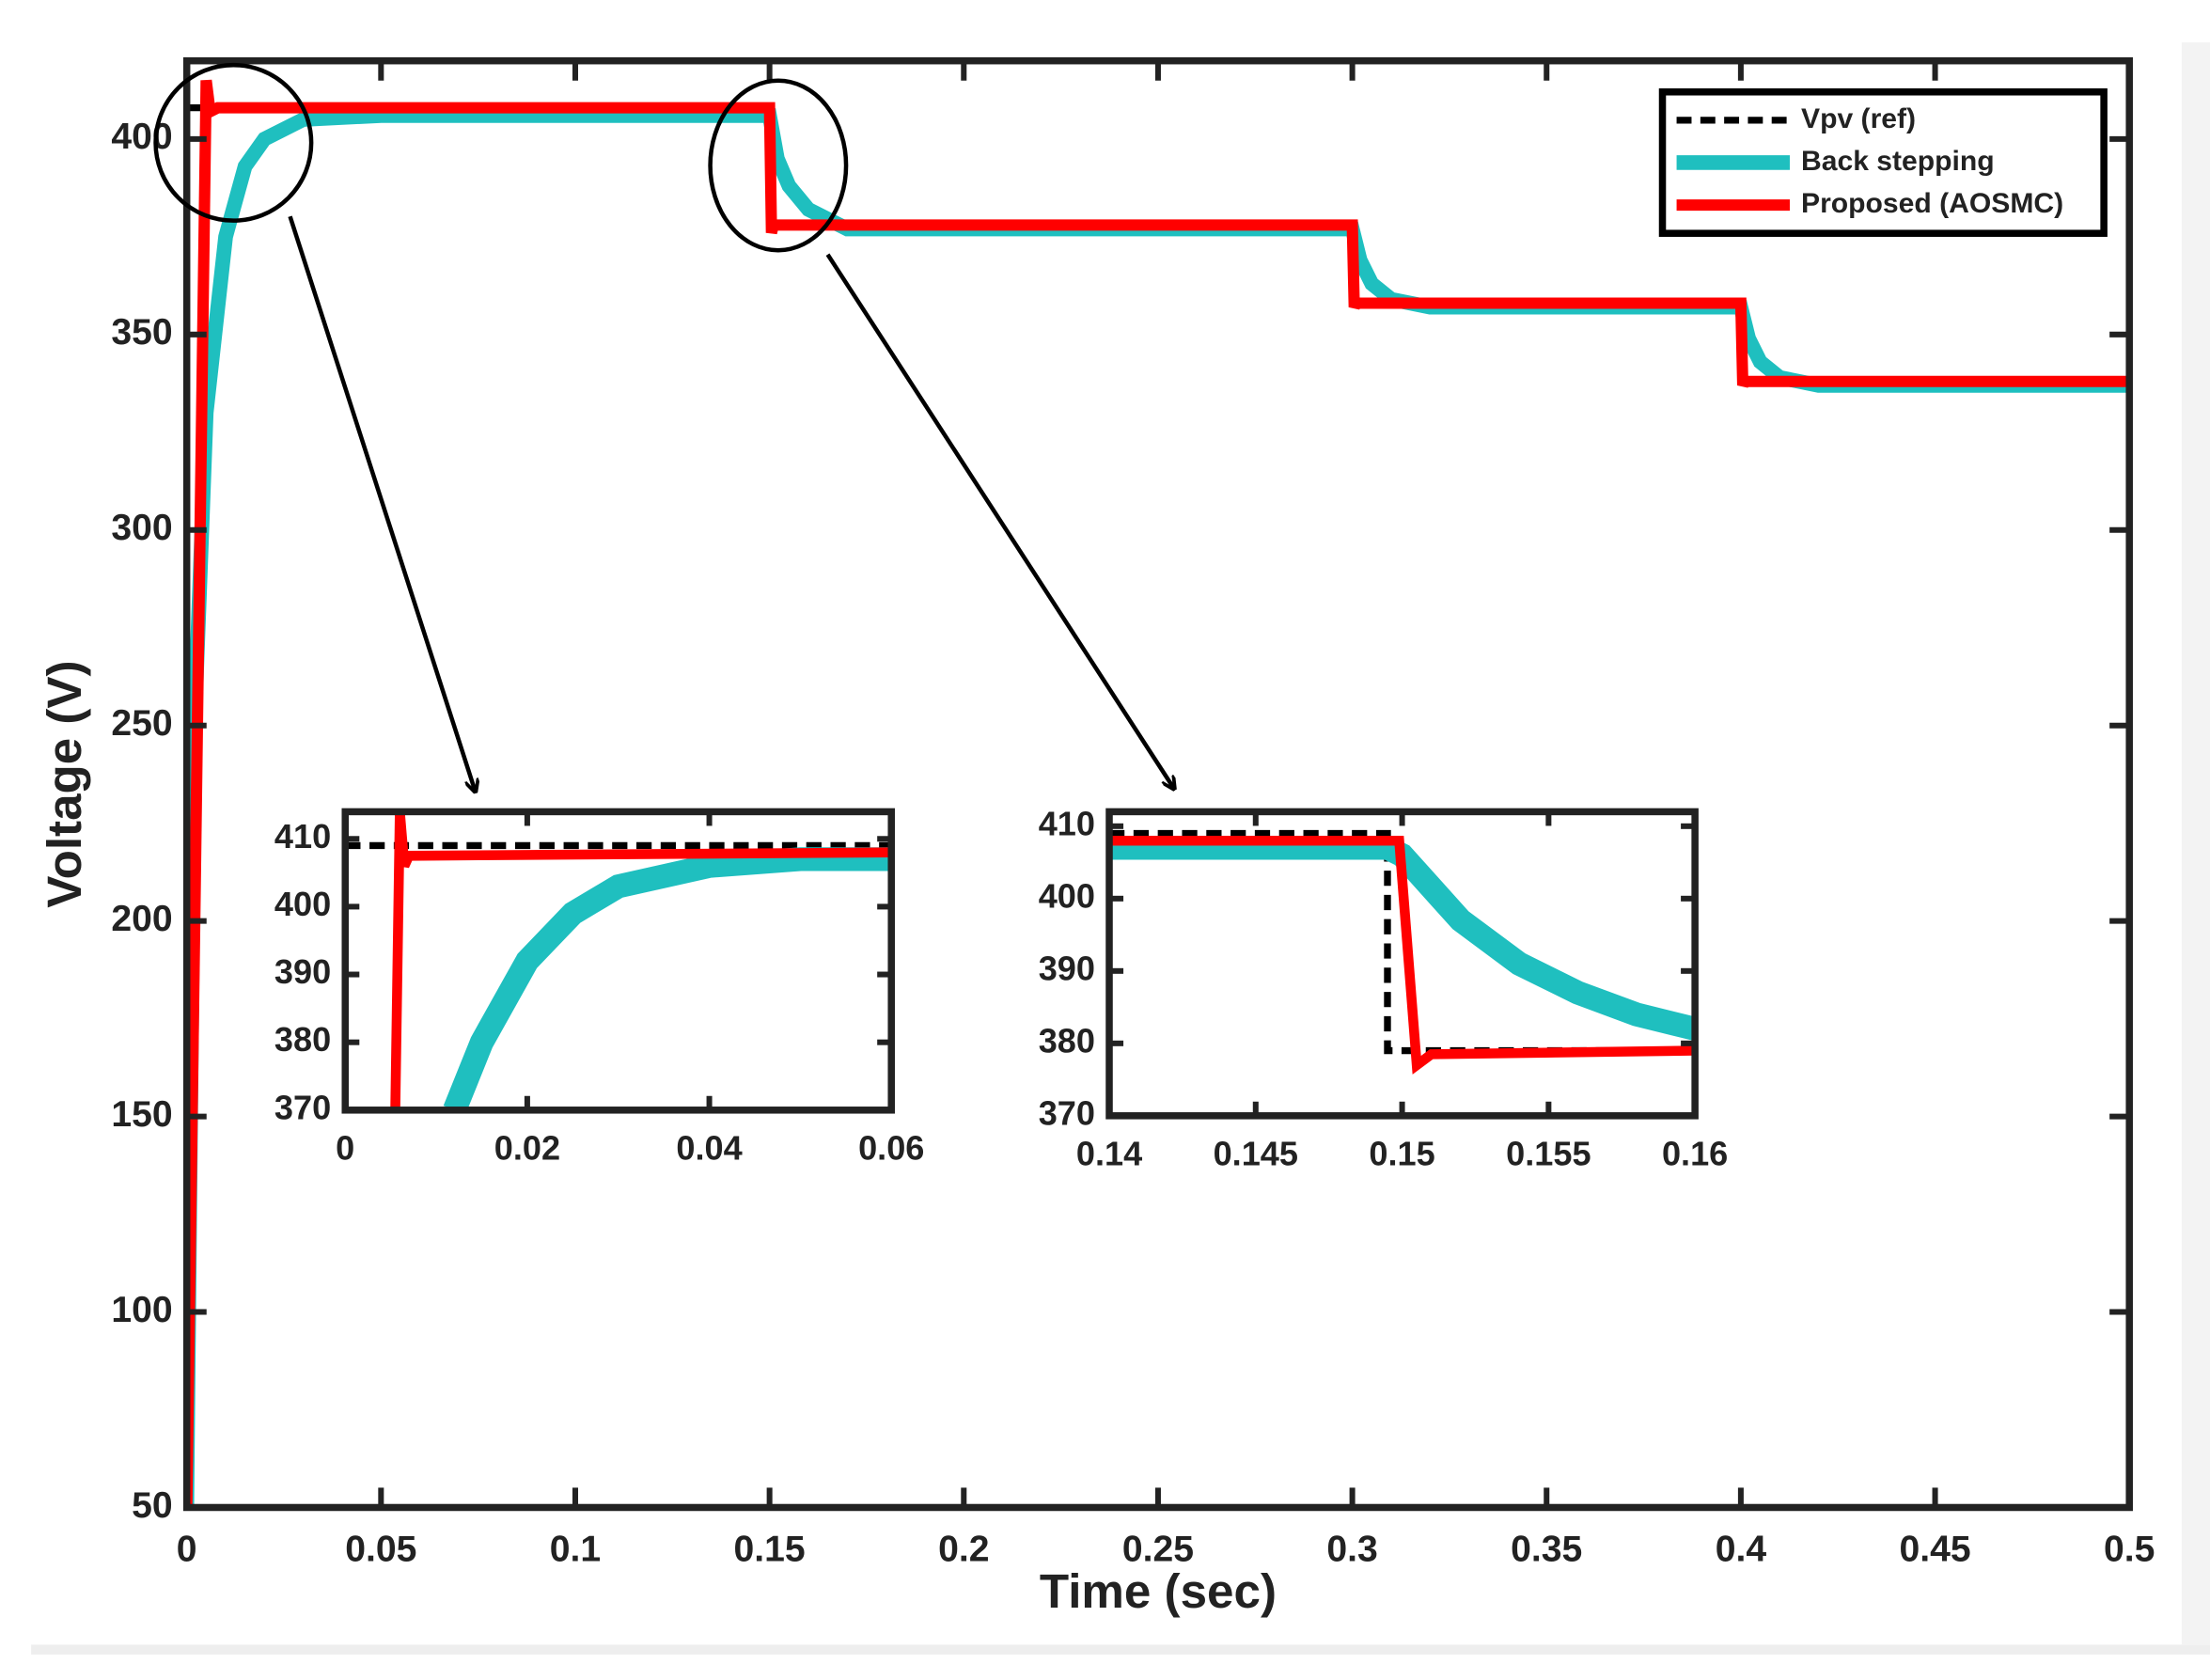 The width and height of the screenshot is (2210, 1680). Describe the element at coordinates (1158, 1591) in the screenshot. I see `x-axis-label: Time (sec)` at that location.